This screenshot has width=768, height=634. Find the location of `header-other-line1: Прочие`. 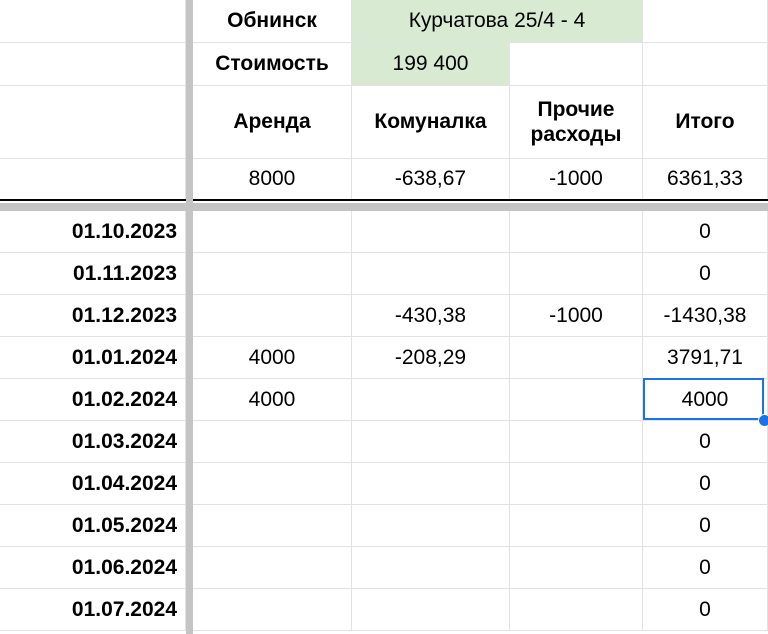

header-other-line1: Прочие is located at coordinates (576, 109).